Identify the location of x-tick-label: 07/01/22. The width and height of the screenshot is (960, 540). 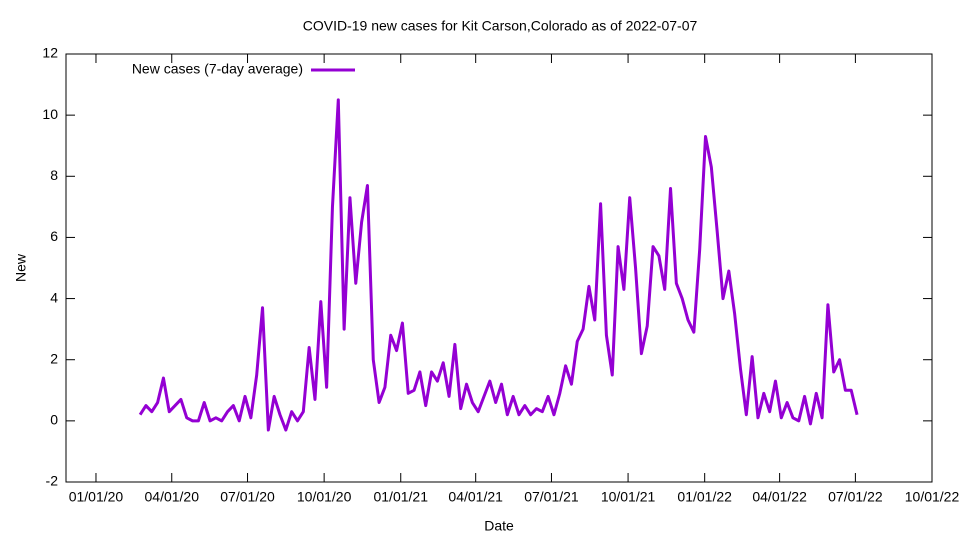
(855, 497).